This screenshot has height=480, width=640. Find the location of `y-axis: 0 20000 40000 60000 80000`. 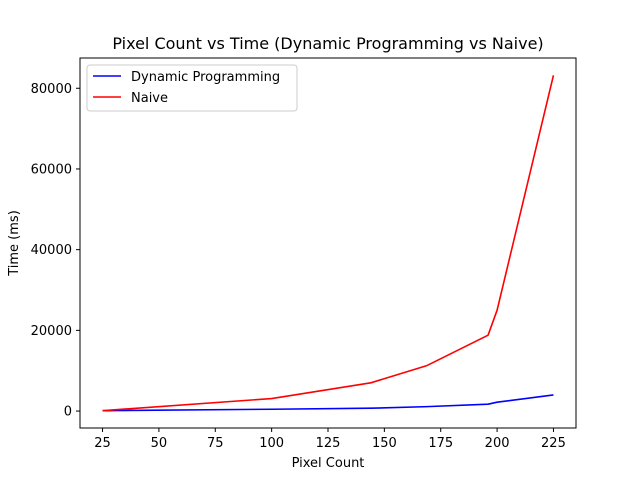

y-axis: 0 20000 40000 60000 80000 is located at coordinates (55, 251).